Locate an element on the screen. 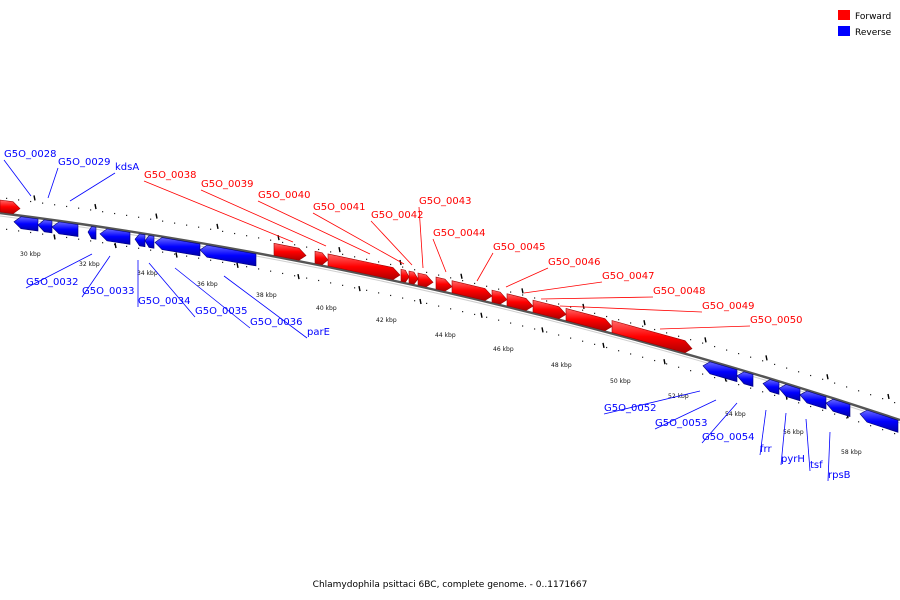 This screenshot has height=600, width=900. gene-label: pyrH is located at coordinates (793, 459).